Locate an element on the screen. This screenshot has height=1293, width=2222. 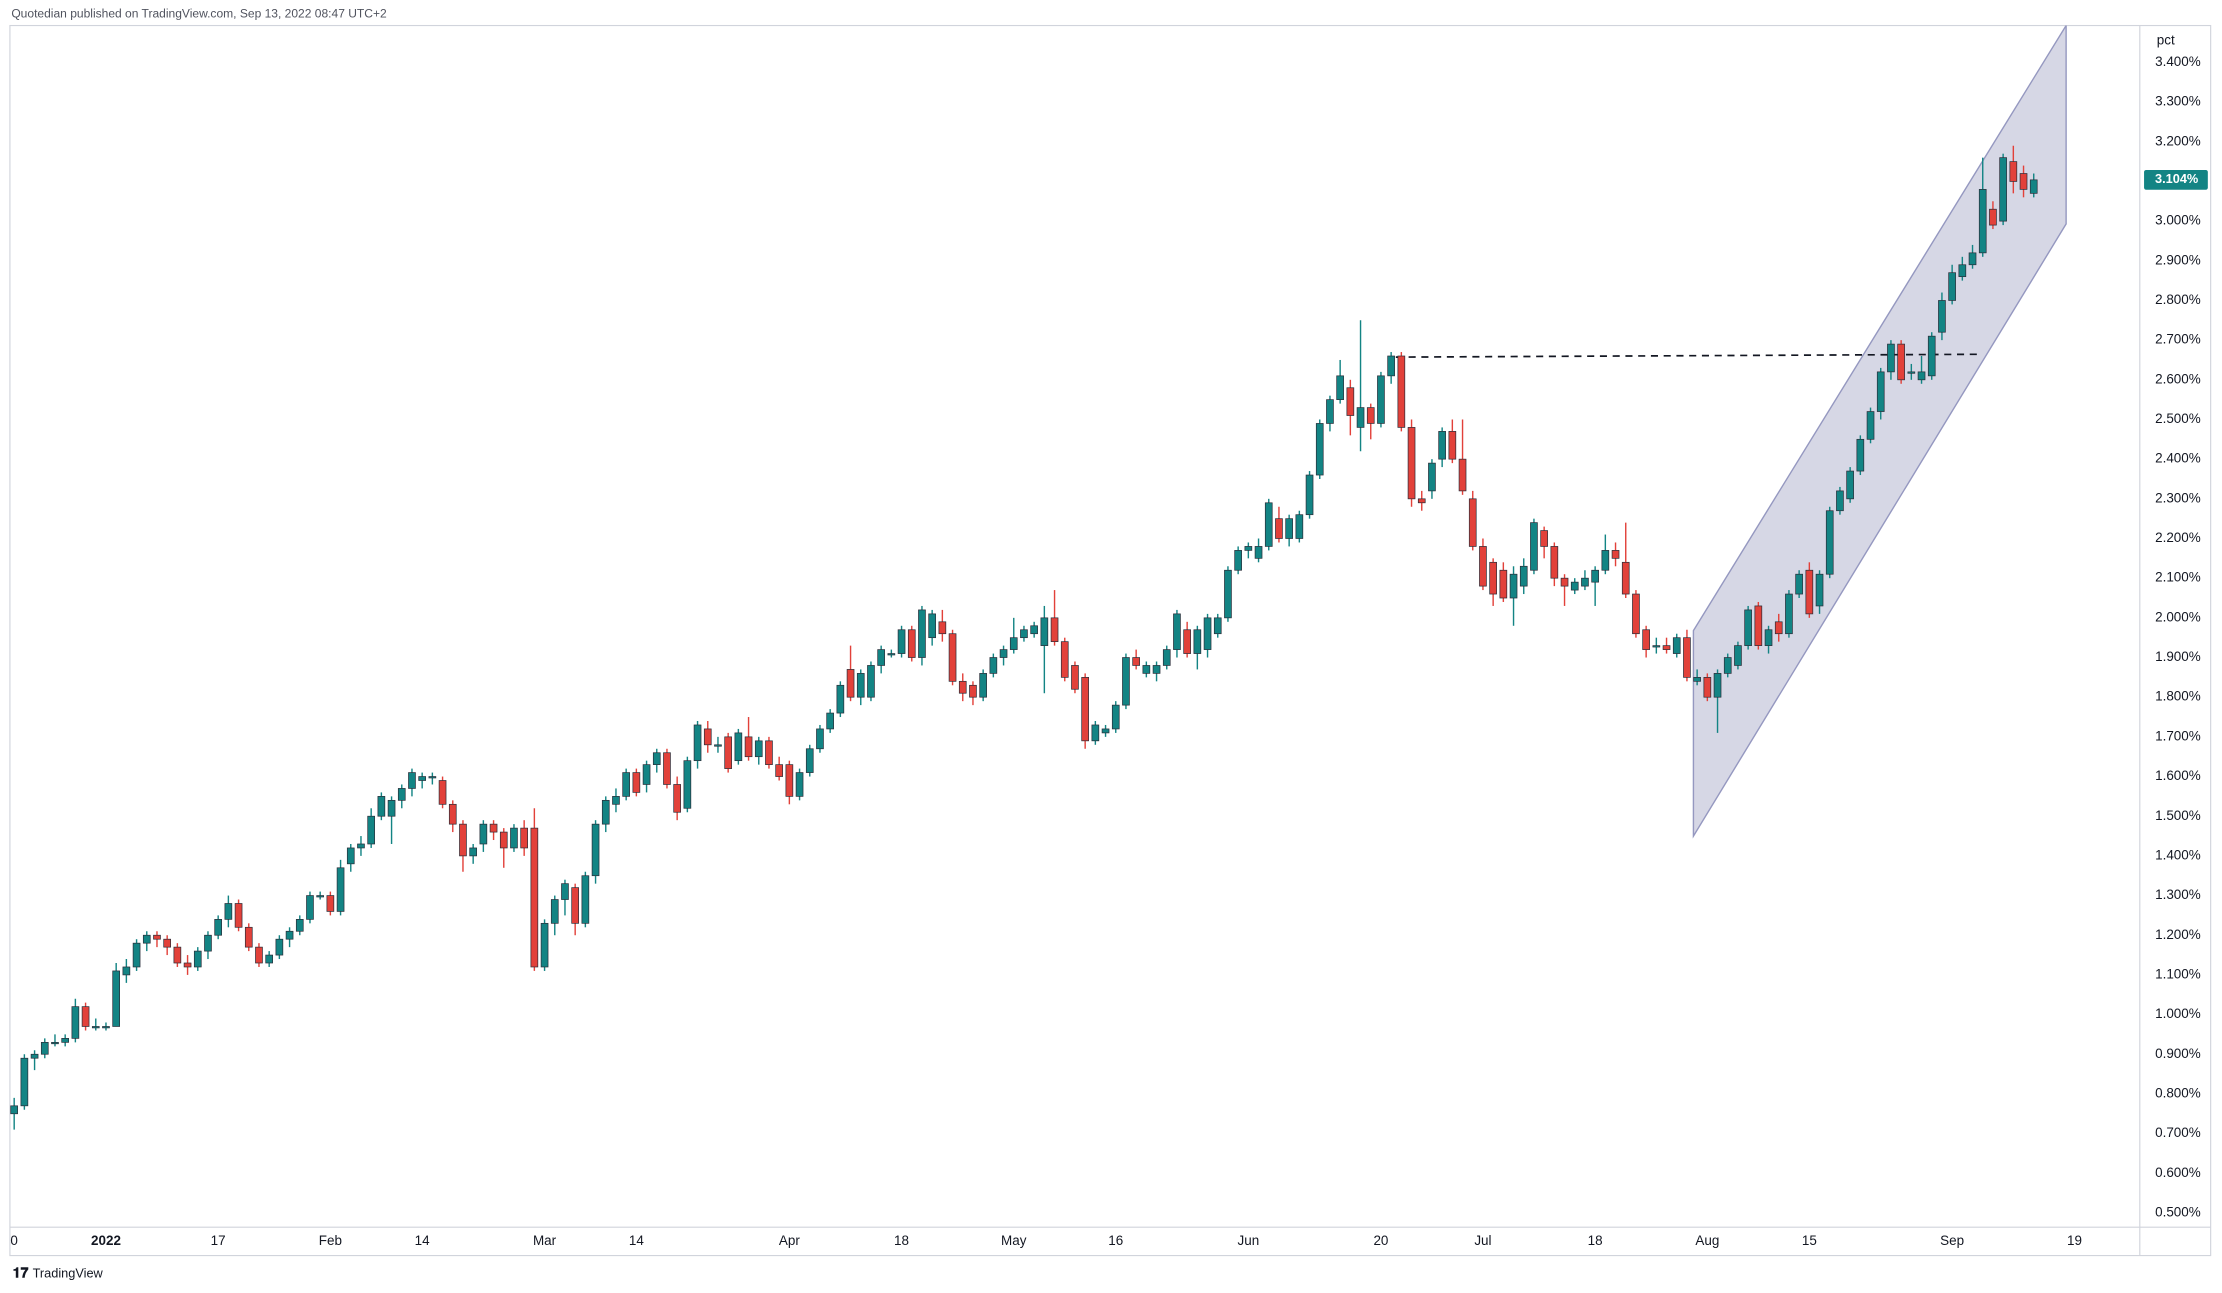
x-tick-label: 2022 is located at coordinates (106, 1240).